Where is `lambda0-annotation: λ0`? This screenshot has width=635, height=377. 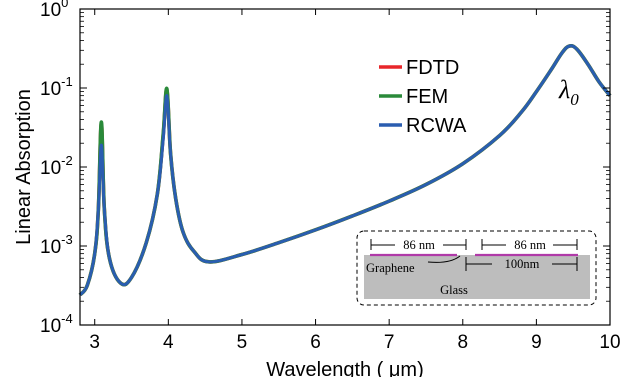
lambda0-annotation: λ0 is located at coordinates (568, 92).